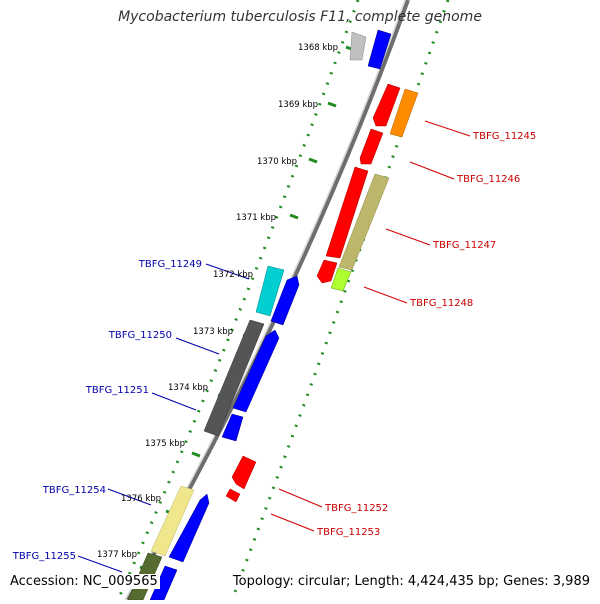  Describe the element at coordinates (213, 332) in the screenshot. I see `tick-label: 1373 kbp` at that location.